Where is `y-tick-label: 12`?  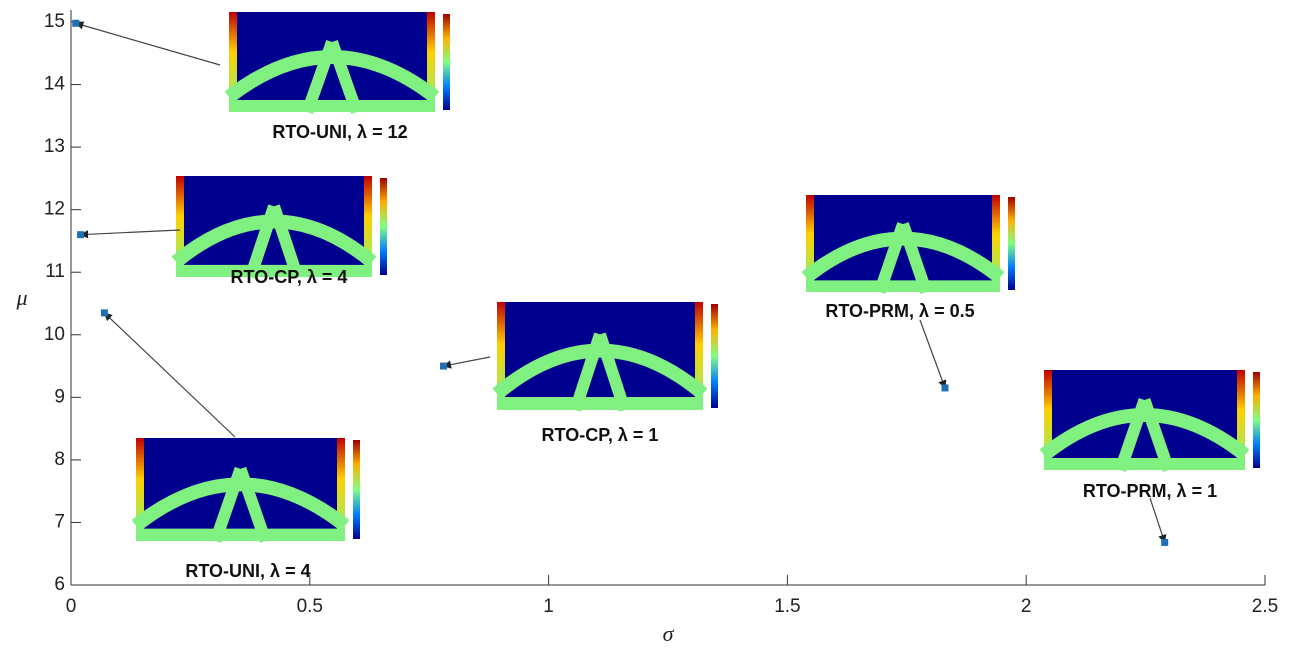 y-tick-label: 12 is located at coordinates (54, 209).